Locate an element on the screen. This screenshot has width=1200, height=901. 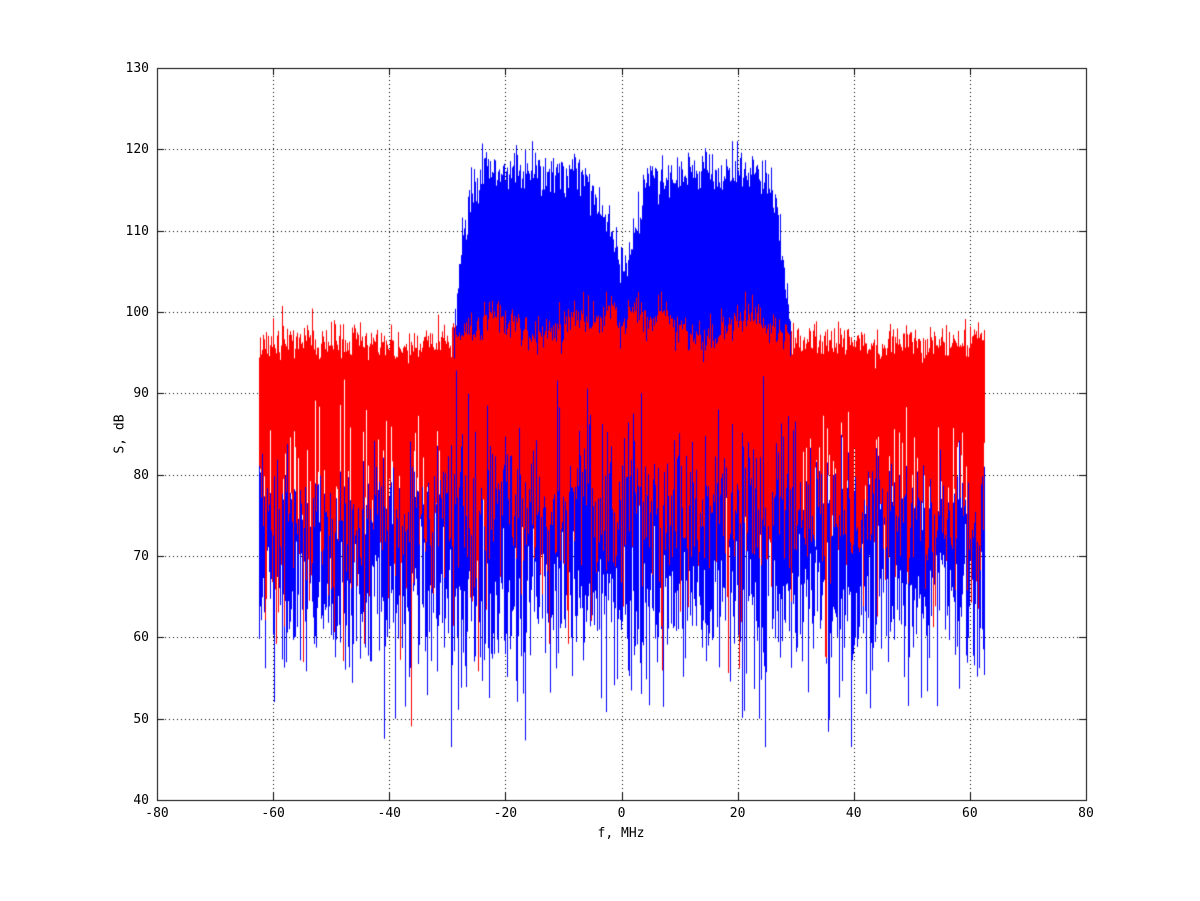
x-tick-label: -80 is located at coordinates (157, 813).